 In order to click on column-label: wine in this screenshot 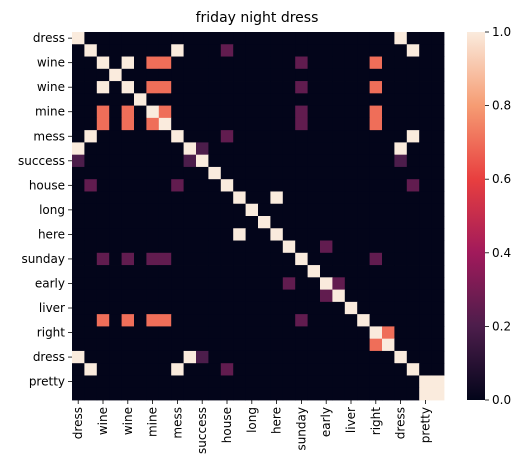, I will do `click(128, 421)`.